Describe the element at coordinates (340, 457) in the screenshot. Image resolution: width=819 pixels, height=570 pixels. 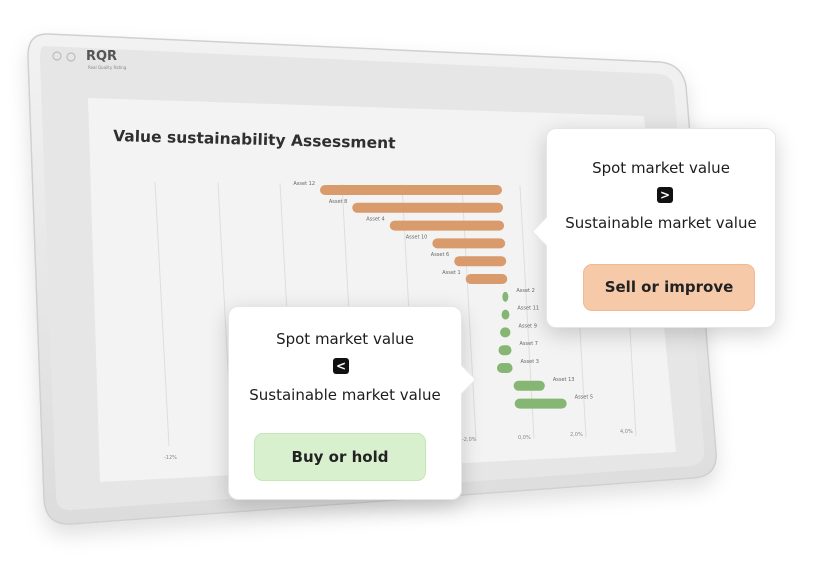
I see `buy-or-hold-button: Buy or hold` at that location.